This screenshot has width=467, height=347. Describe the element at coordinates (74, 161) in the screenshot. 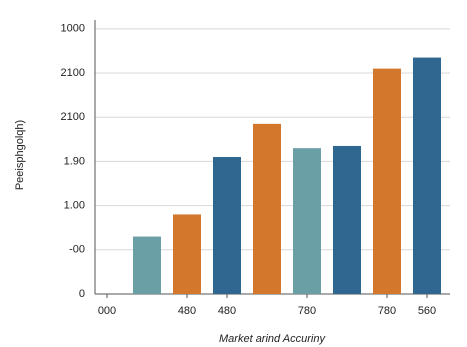

I see `y-tick-label: 1.90` at that location.